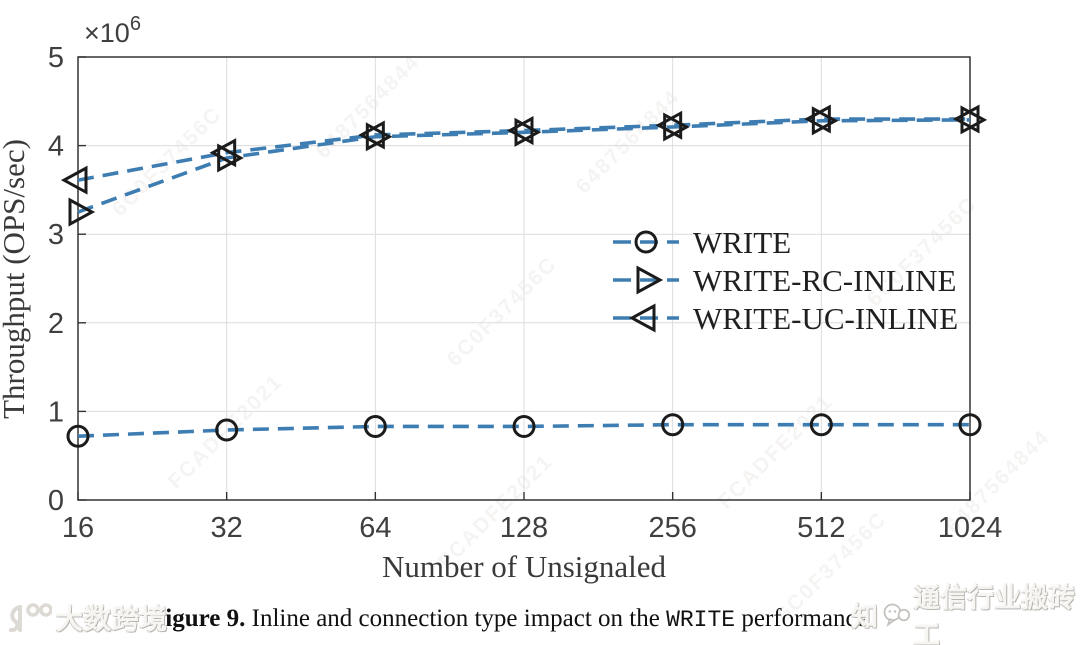 The height and width of the screenshot is (645, 1080). I want to click on zhihu-watermark-prefix: 知, so click(865, 616).